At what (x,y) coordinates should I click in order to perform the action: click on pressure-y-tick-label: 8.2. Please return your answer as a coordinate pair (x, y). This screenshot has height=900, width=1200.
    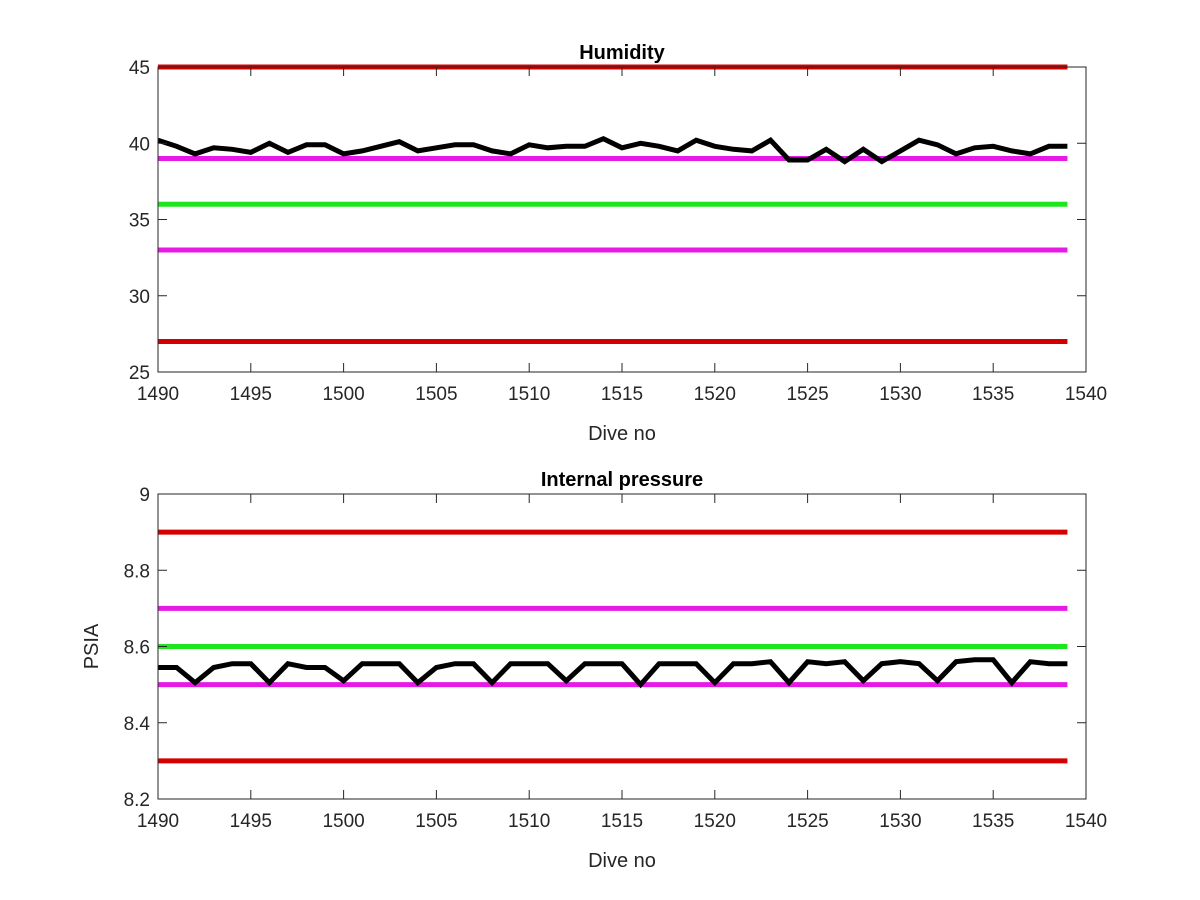
    Looking at the image, I should click on (137, 800).